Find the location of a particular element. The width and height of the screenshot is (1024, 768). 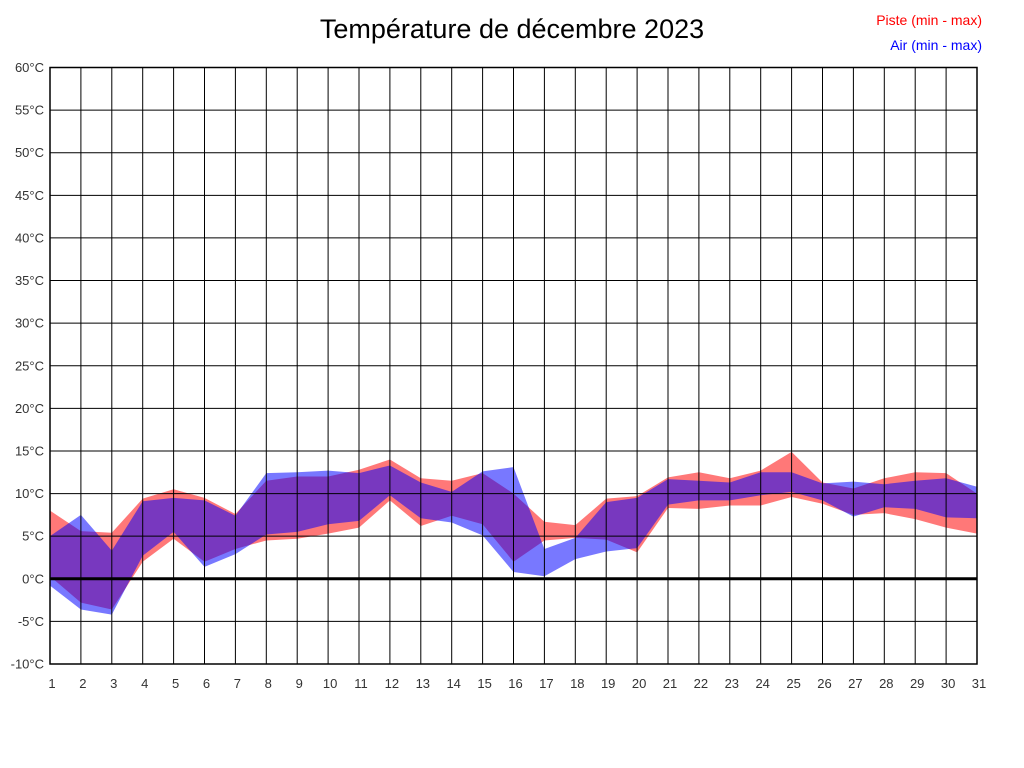

x-tick-label: 3 is located at coordinates (113, 683).